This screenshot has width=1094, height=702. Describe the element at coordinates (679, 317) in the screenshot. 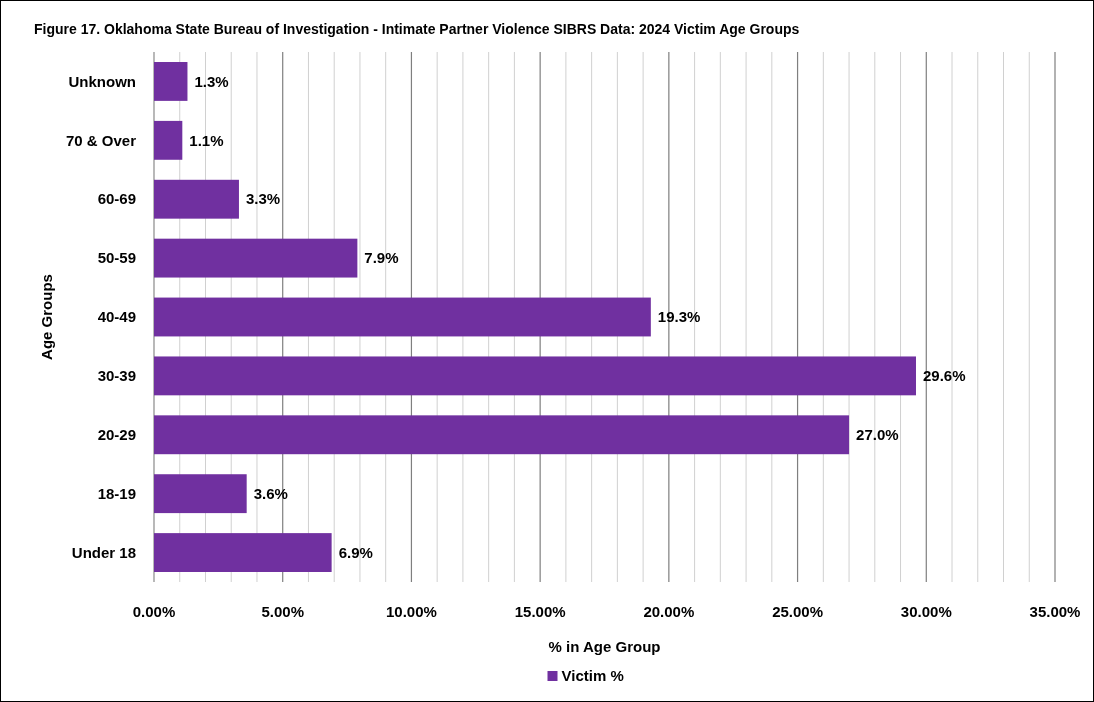

I see `data-label: 19.3%` at that location.